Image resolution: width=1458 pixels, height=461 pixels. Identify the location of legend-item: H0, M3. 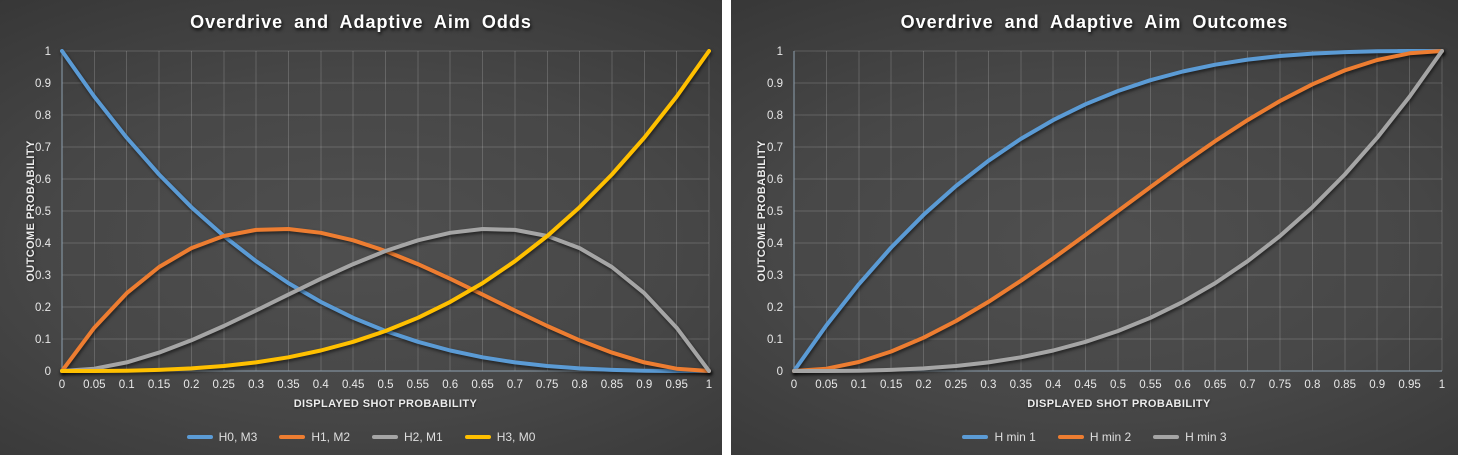
(222, 437).